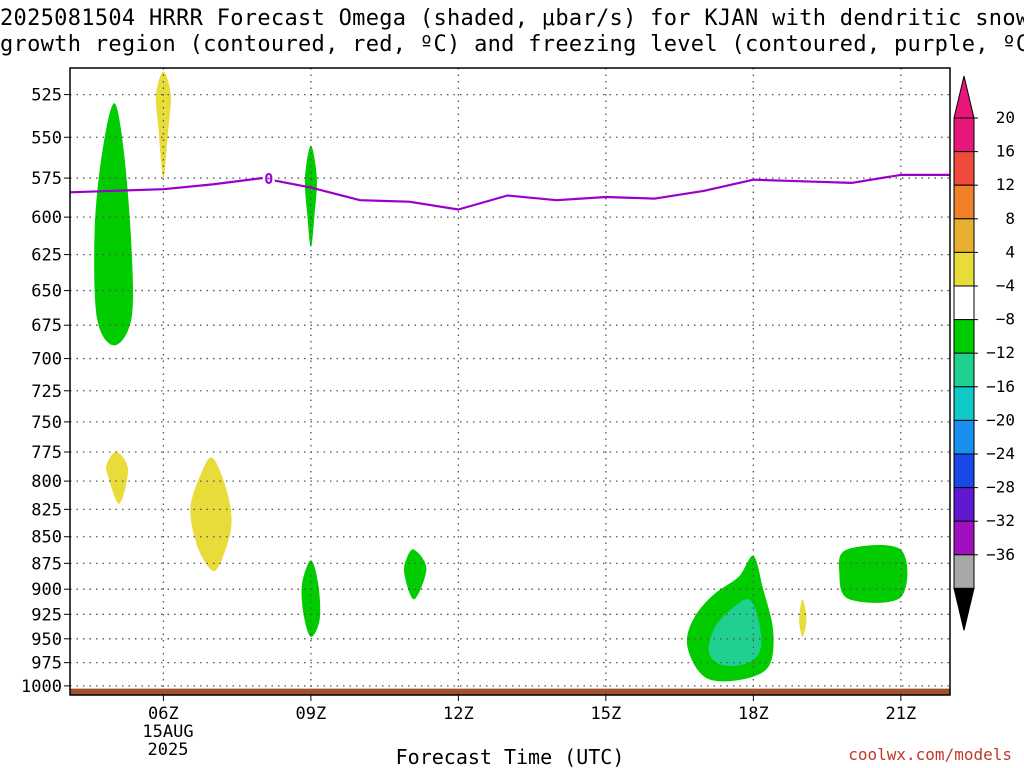  What do you see at coordinates (1005, 184) in the screenshot?
I see `colorbar-label: 12` at bounding box center [1005, 184].